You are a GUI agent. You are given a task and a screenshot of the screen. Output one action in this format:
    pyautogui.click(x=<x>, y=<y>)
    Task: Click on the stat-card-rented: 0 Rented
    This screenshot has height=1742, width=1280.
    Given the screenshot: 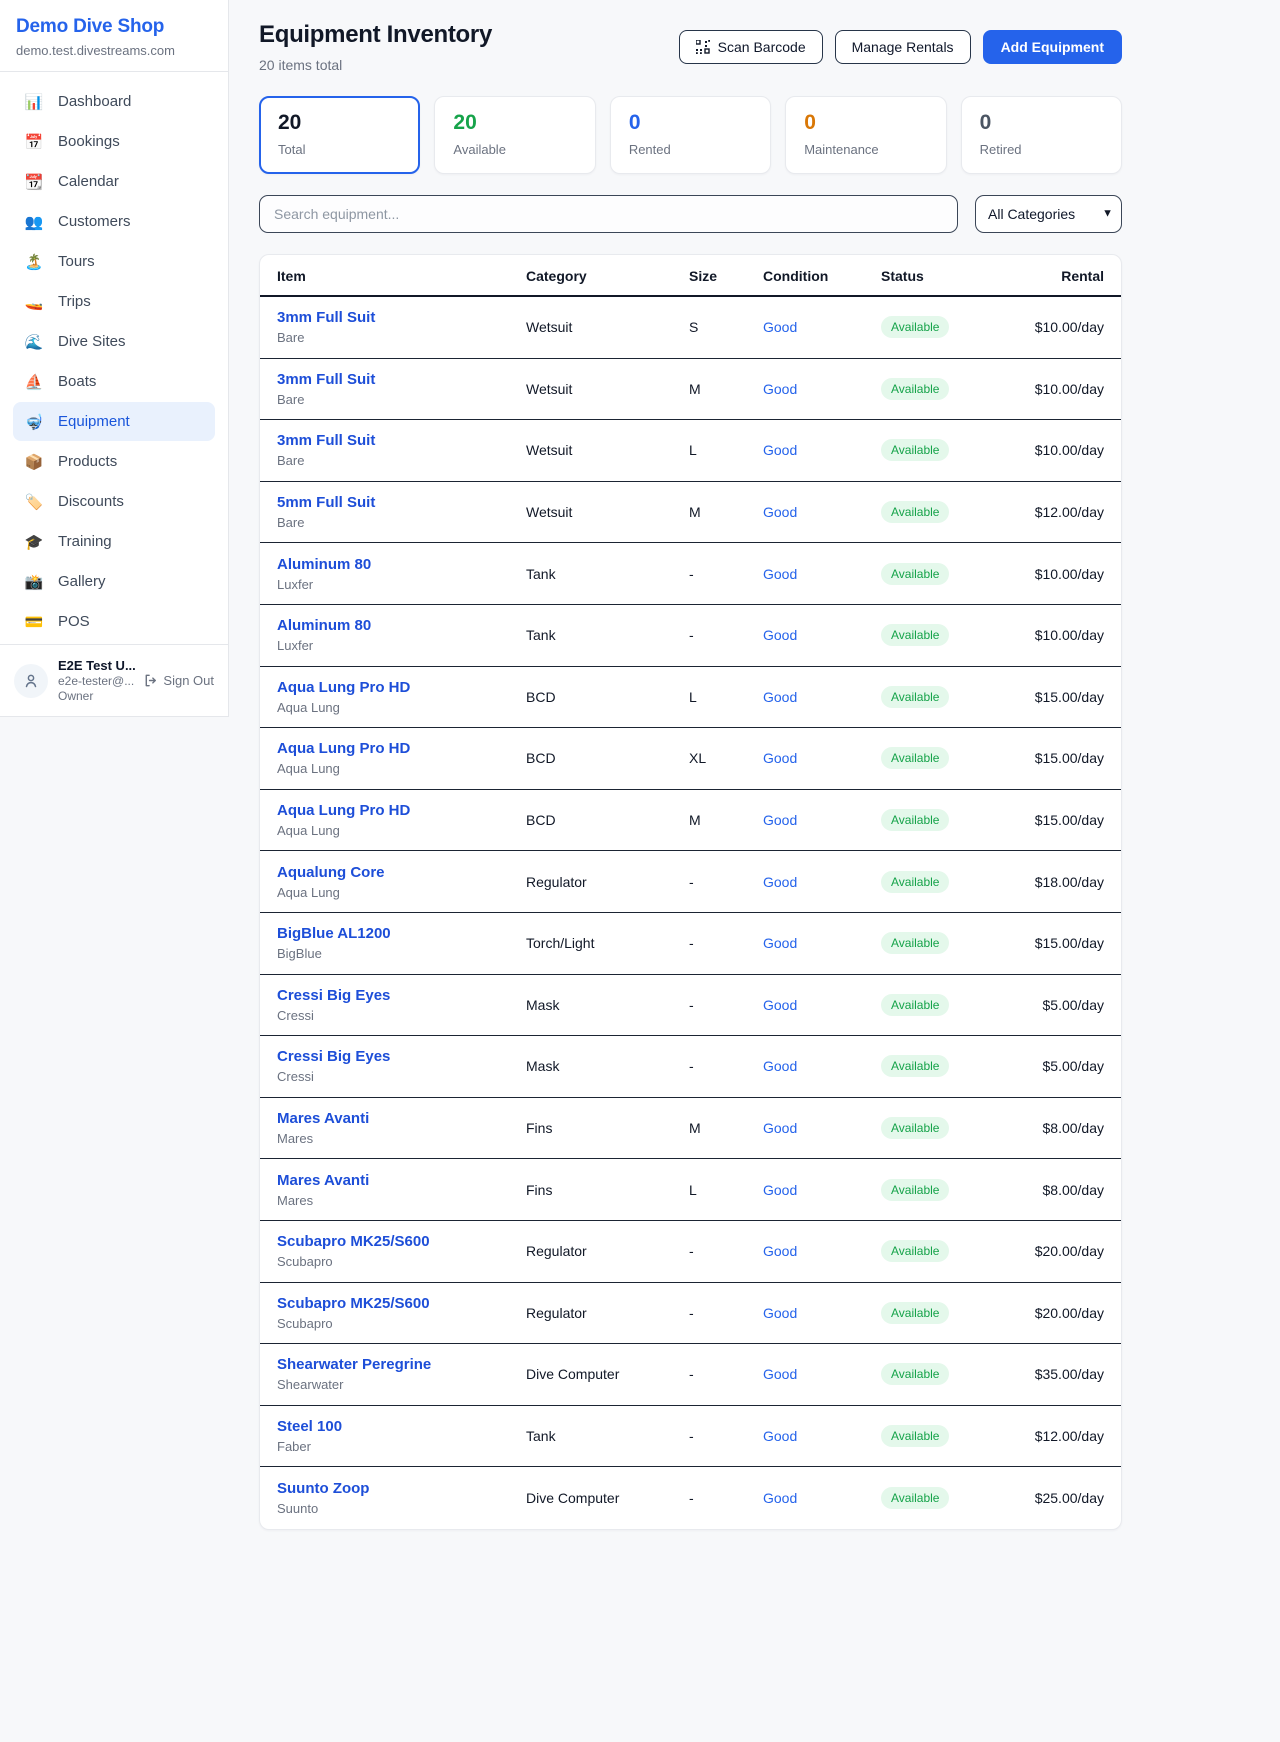 What is the action you would take?
    pyautogui.click(x=690, y=135)
    